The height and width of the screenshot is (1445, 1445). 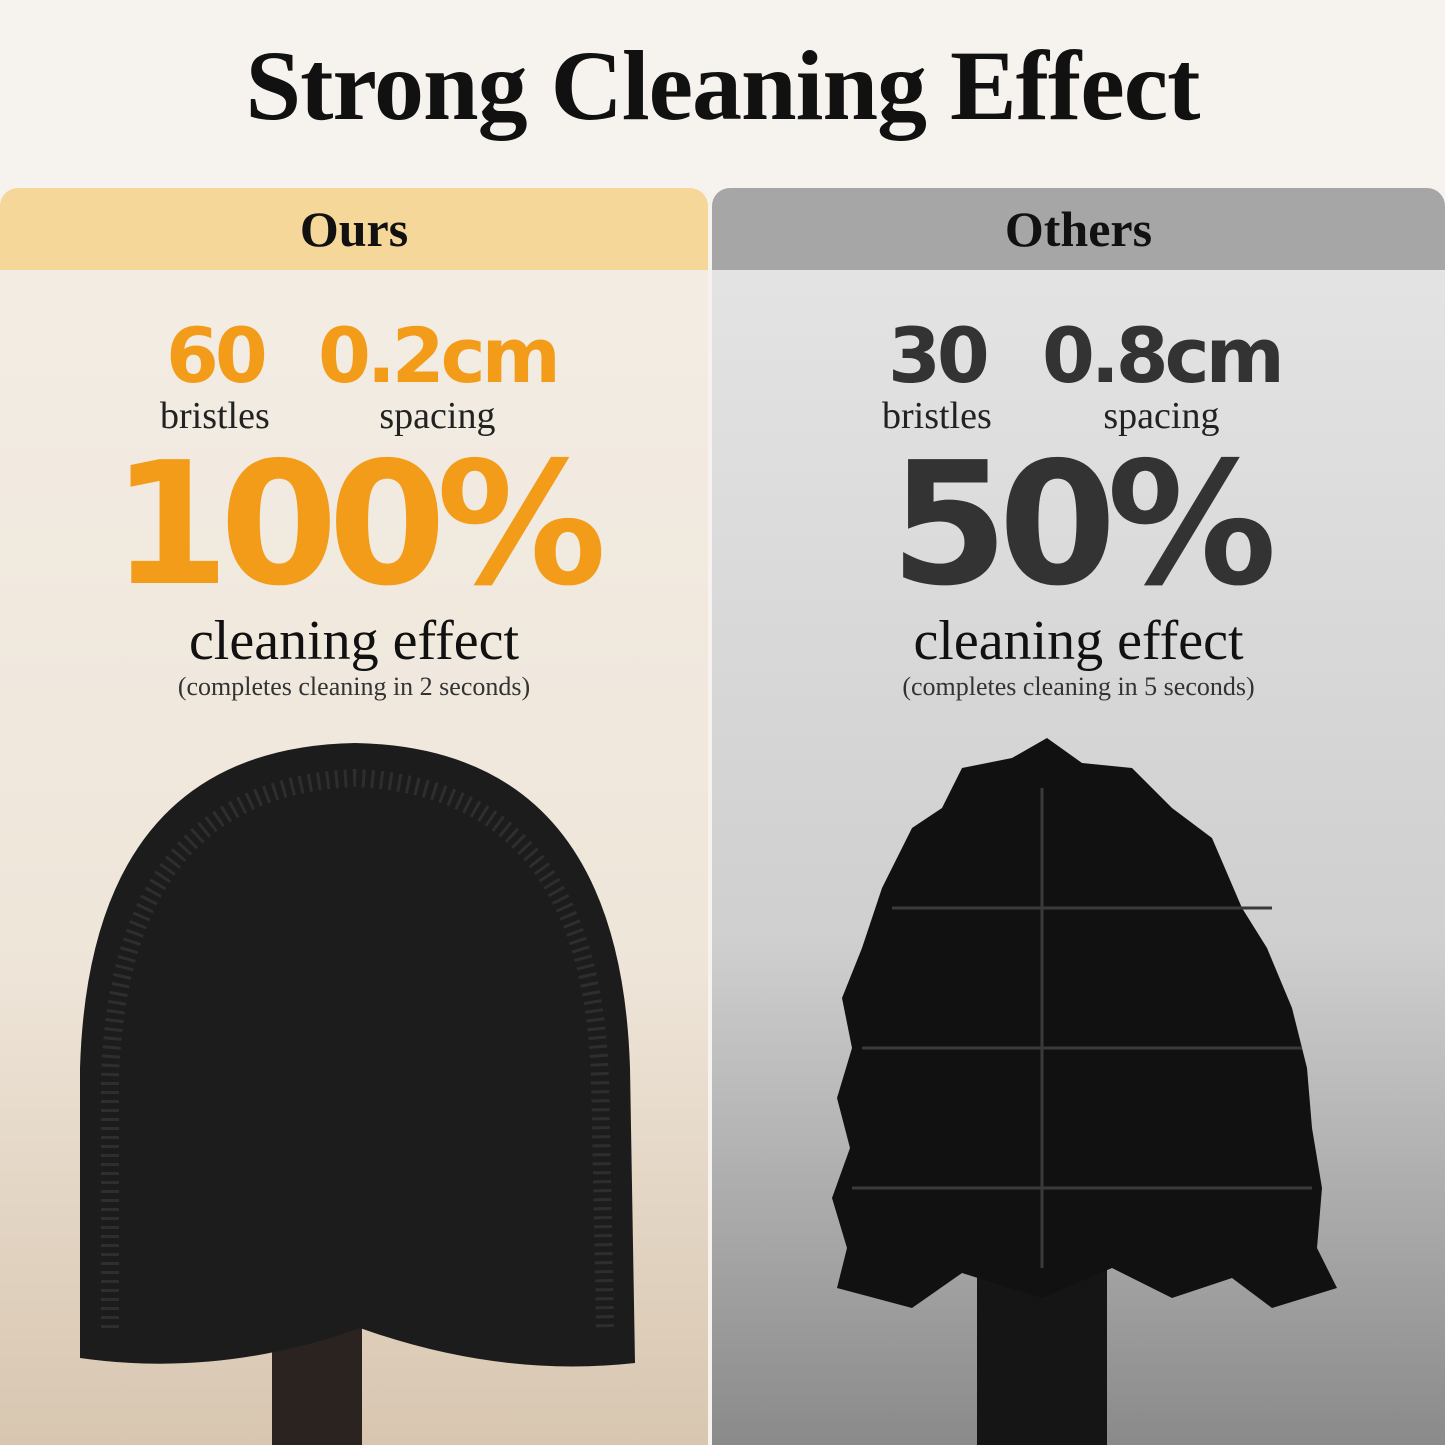 I want to click on others-effect-note: (completes cleaning in 5 seconds), so click(x=1078, y=686).